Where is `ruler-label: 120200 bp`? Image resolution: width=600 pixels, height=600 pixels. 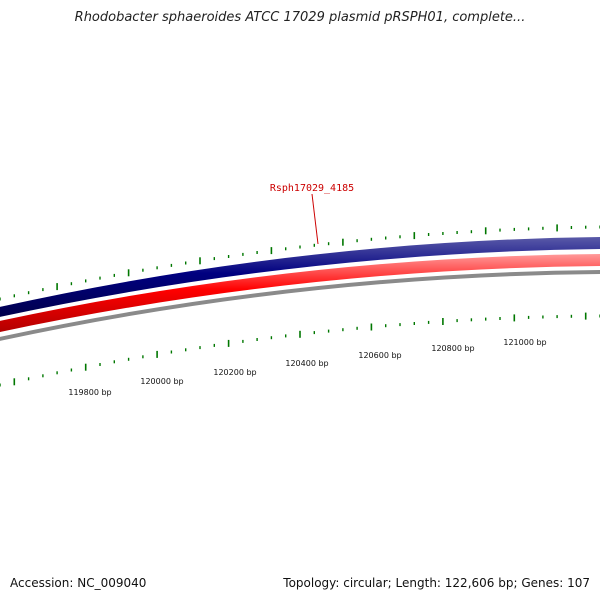
ruler-label: 120200 bp is located at coordinates (234, 372).